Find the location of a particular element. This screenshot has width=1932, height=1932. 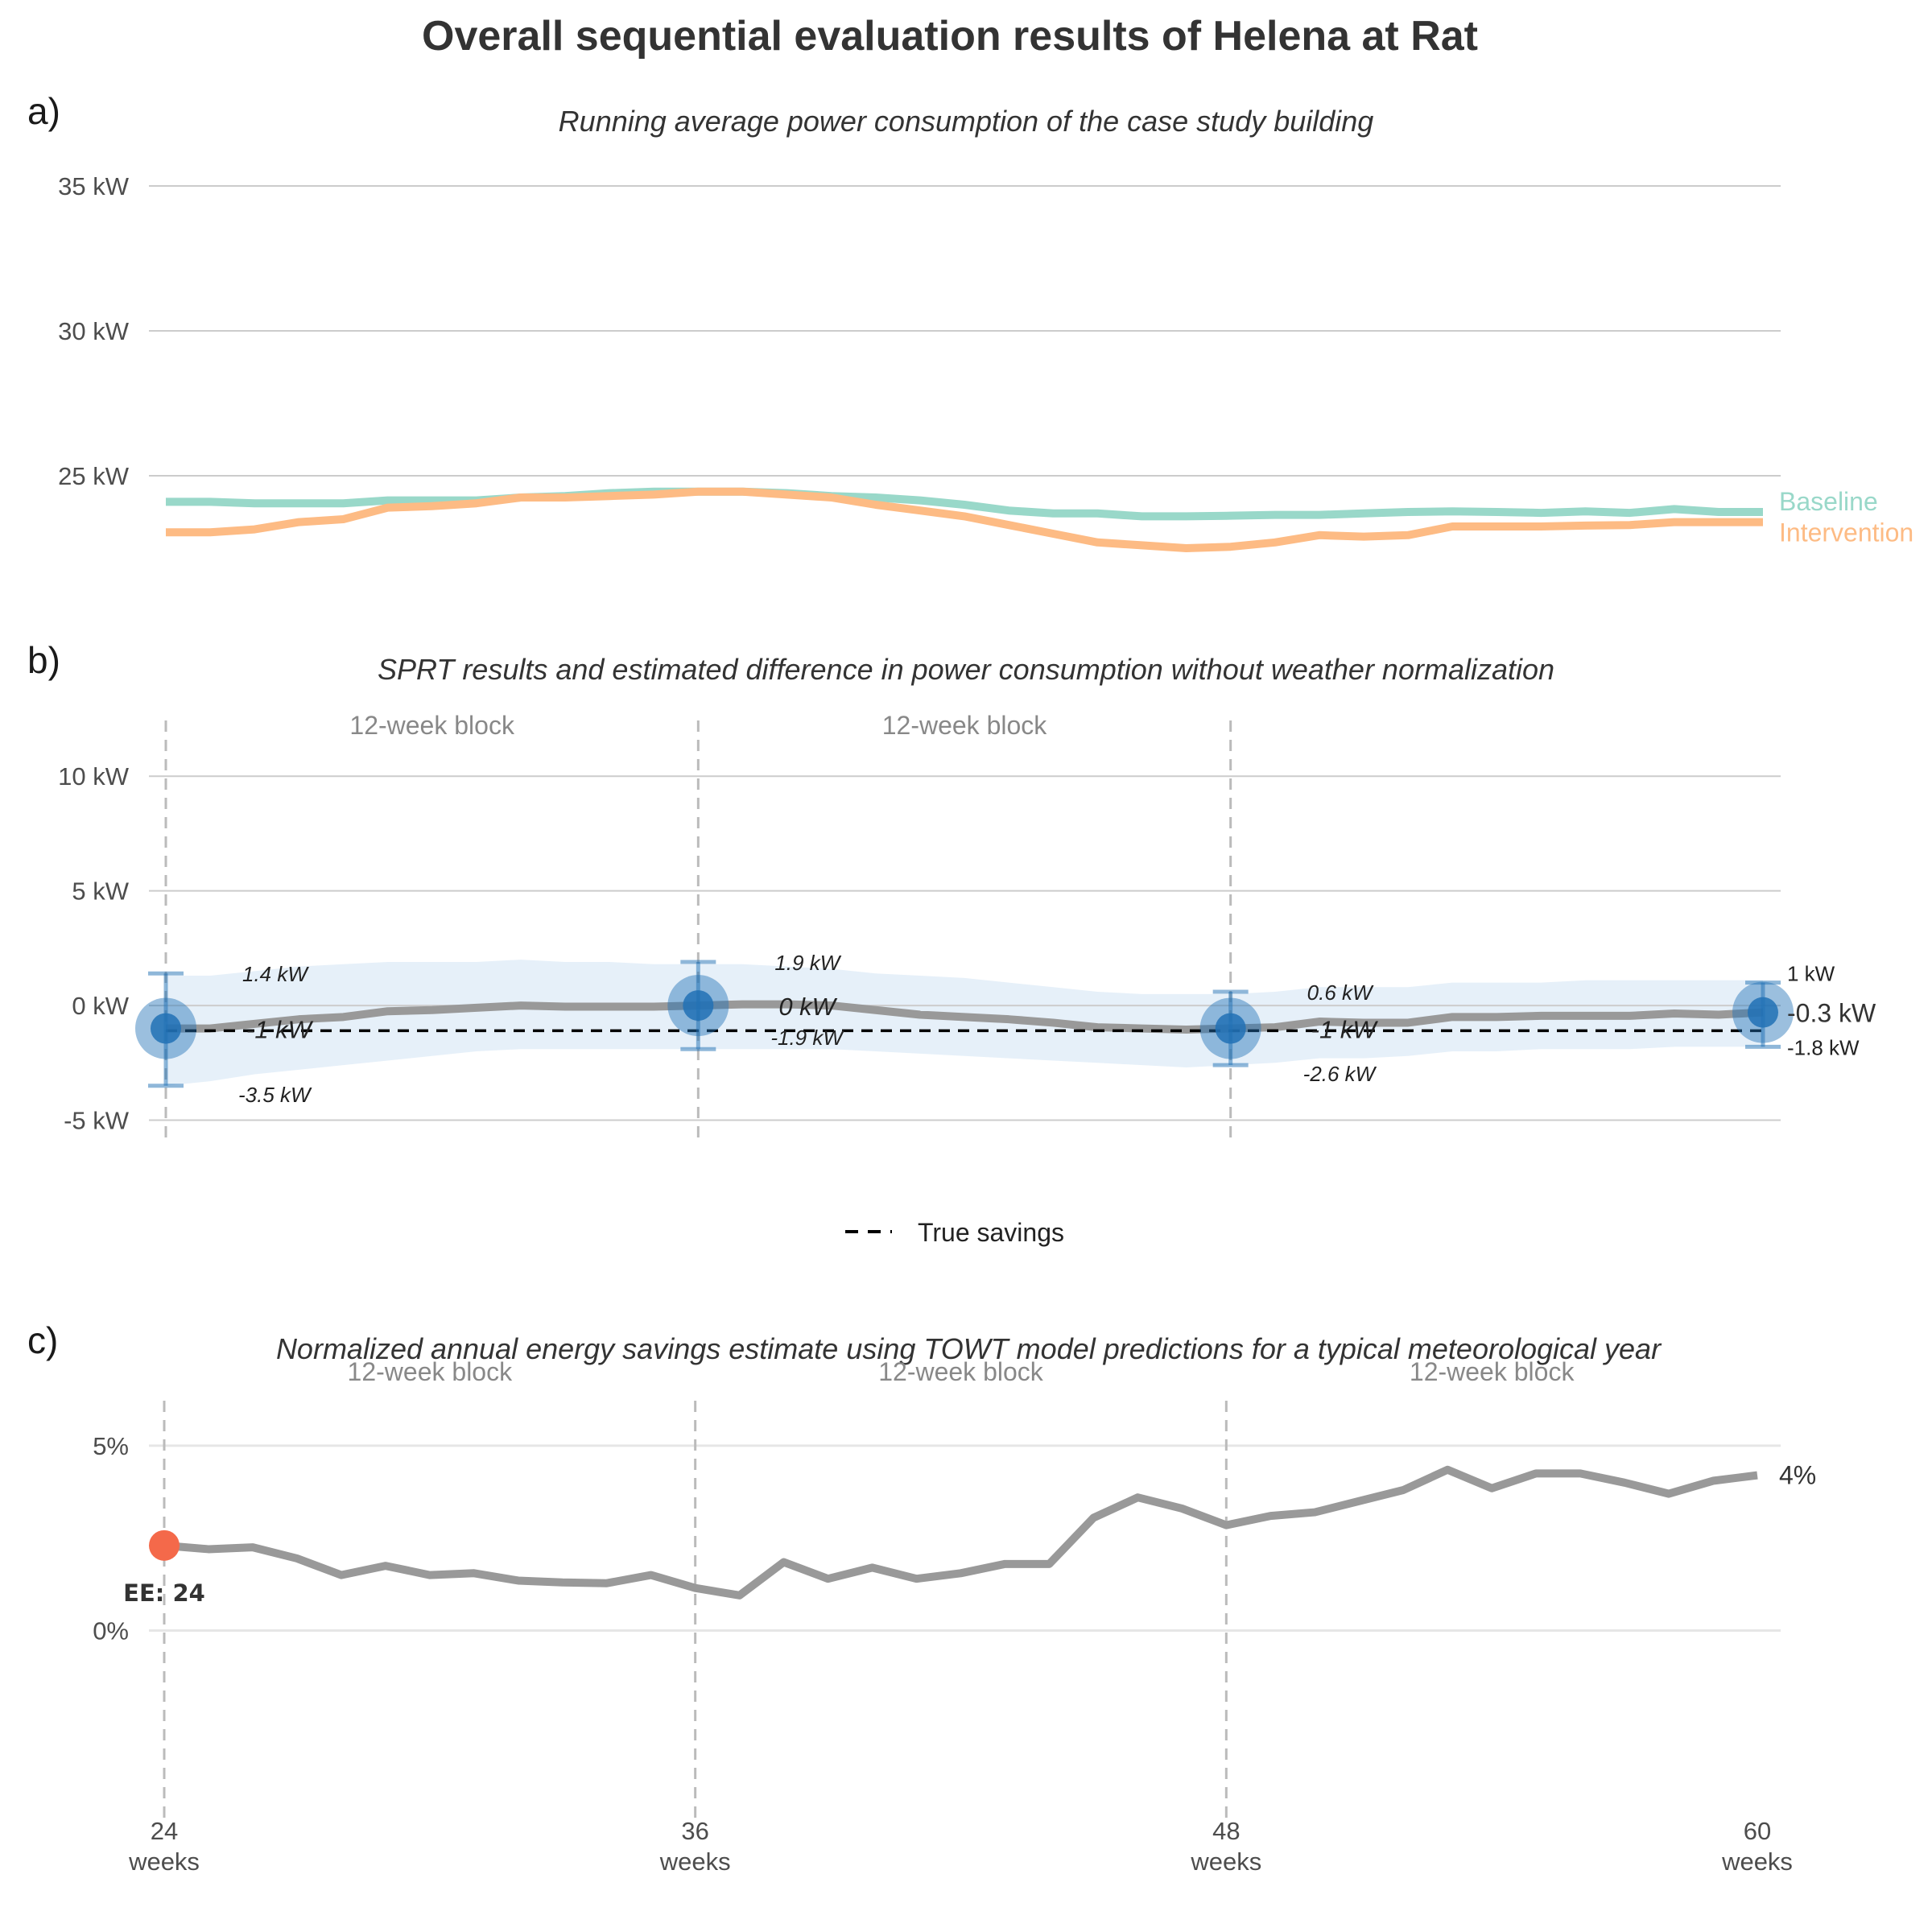

panel-b-upper-label: 0.6 kW is located at coordinates (1340, 992).